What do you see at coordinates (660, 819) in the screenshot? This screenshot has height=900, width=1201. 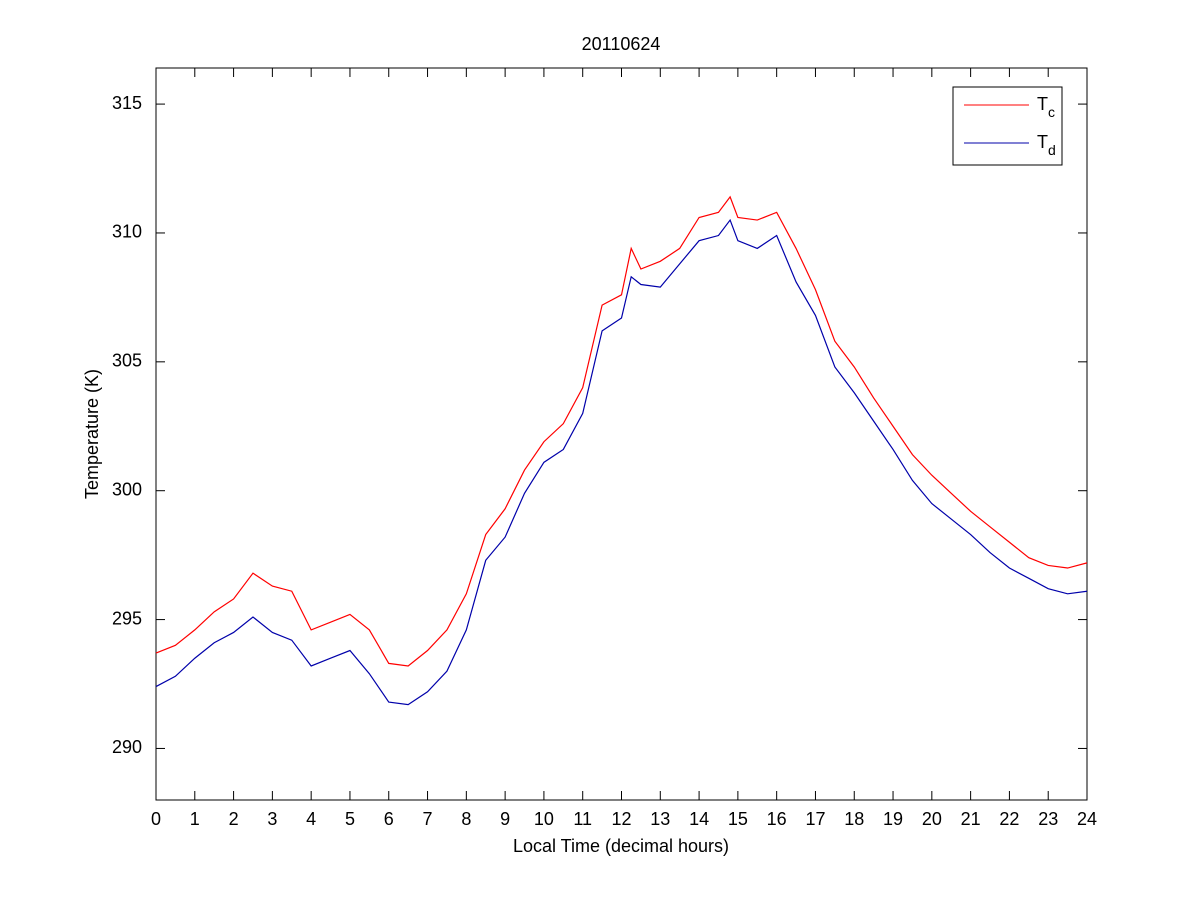 I see `x-tick-label: 13` at bounding box center [660, 819].